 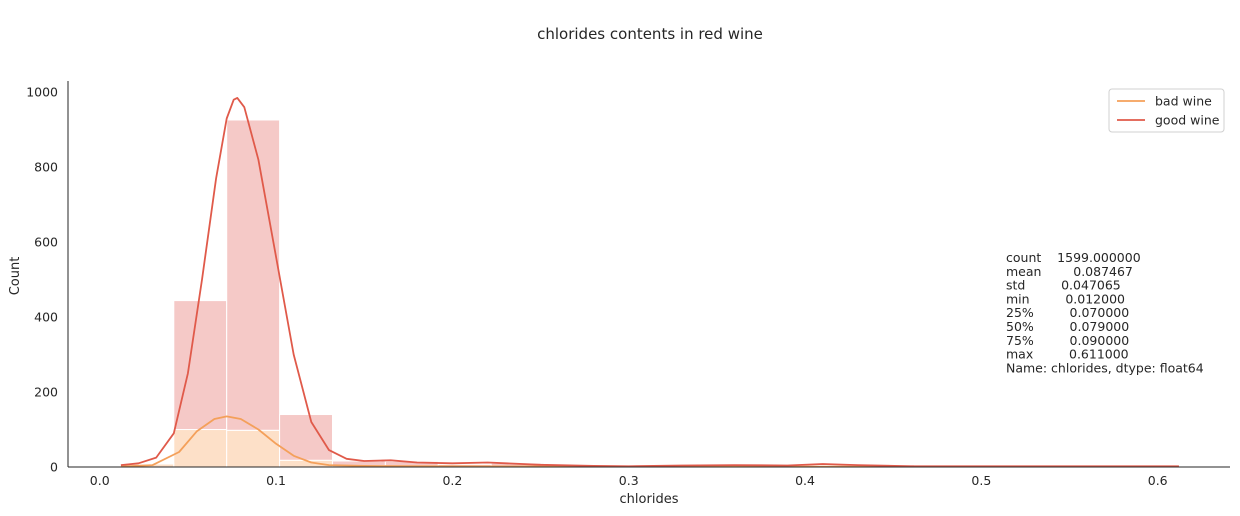 What do you see at coordinates (1067, 312) in the screenshot?
I see `stats-line: 25% 0.070000` at bounding box center [1067, 312].